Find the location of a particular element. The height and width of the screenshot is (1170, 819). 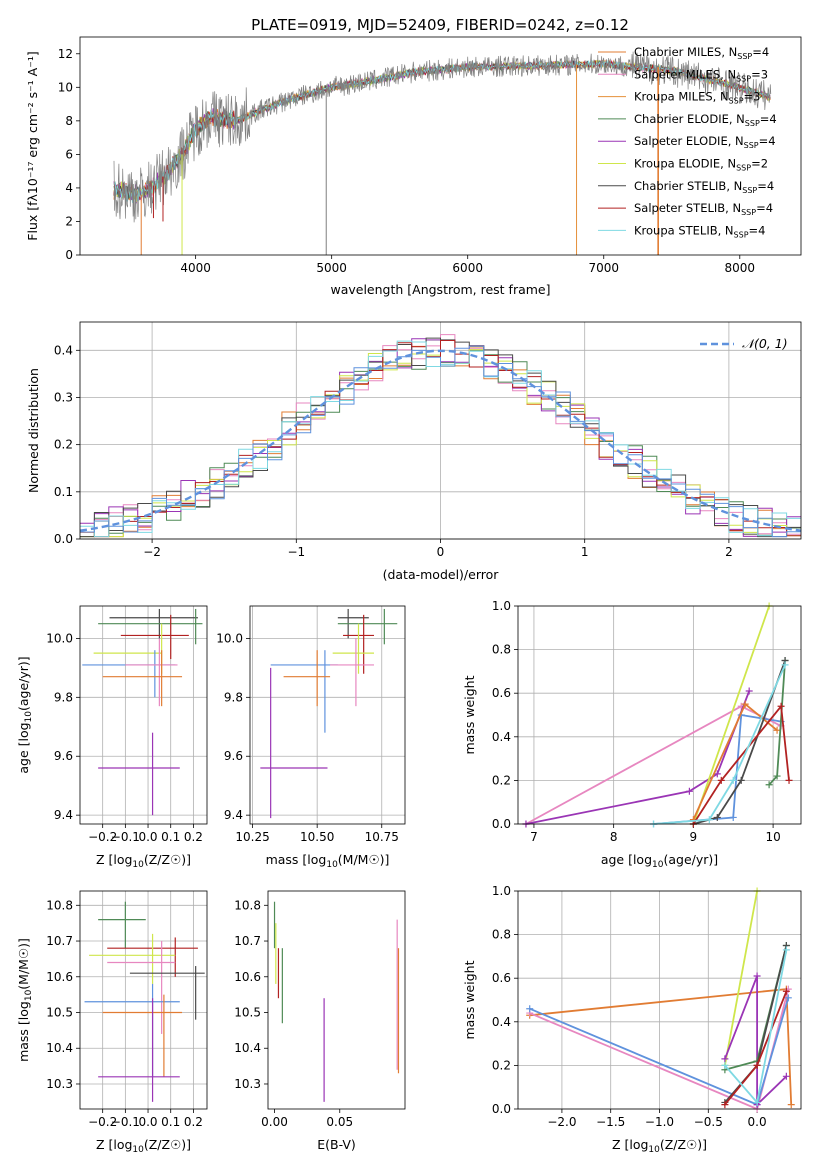

x-tick-label: 8 is located at coordinates (614, 837).